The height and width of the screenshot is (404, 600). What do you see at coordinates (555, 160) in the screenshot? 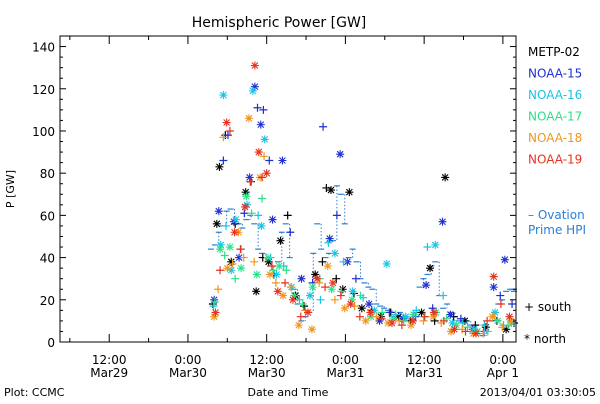
I see `legend-item-noaa-19: NOAA-19` at bounding box center [555, 160].